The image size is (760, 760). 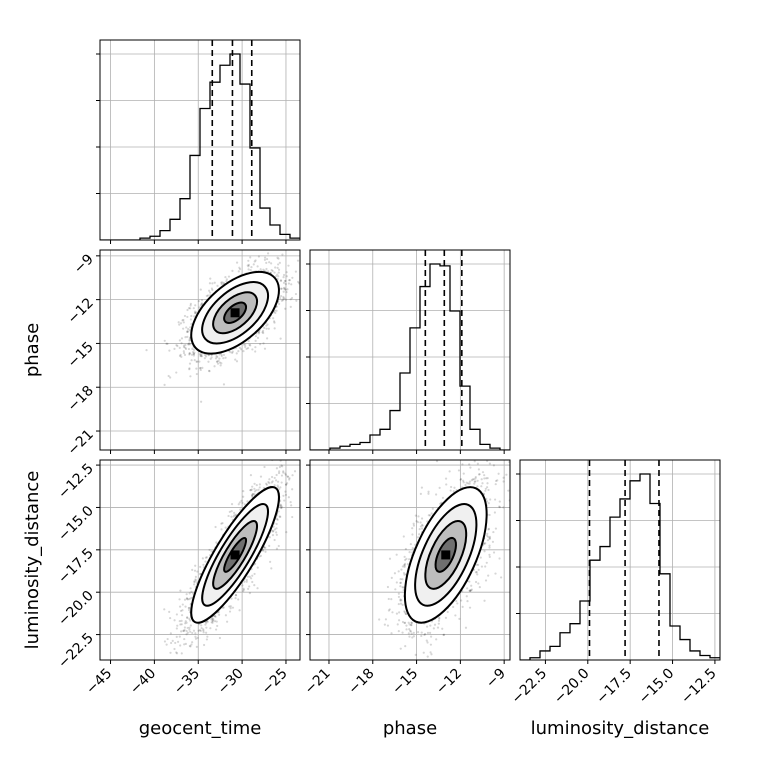 I want to click on x-tick-label: −30, so click(x=231, y=682).